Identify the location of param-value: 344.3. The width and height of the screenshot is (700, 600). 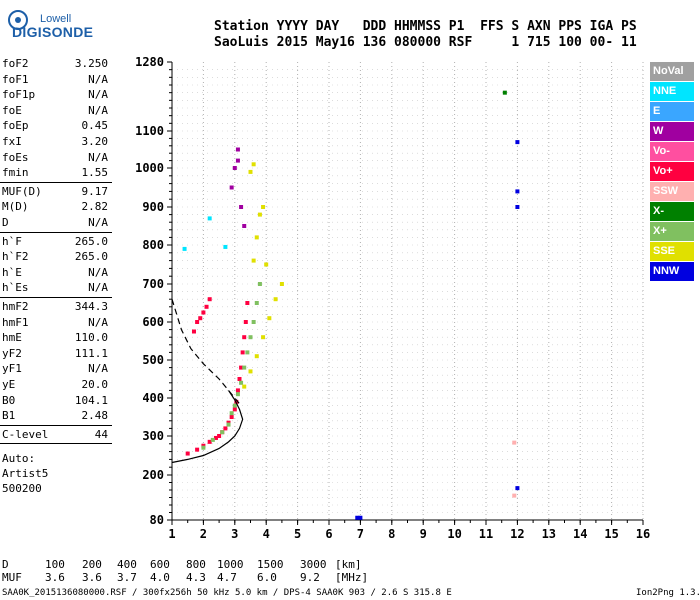
(91, 306).